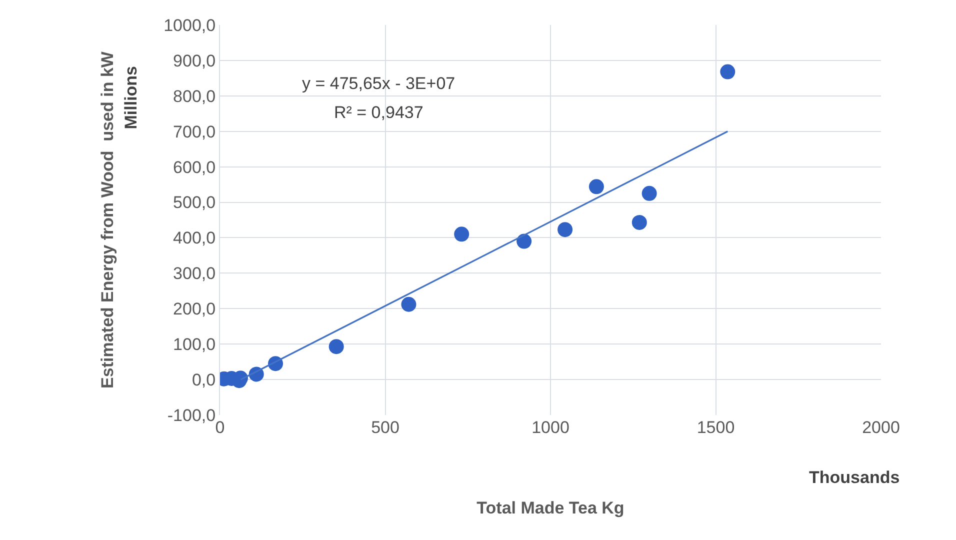  What do you see at coordinates (379, 83) in the screenshot?
I see `annotation: y = 475,65x - 3E+07` at bounding box center [379, 83].